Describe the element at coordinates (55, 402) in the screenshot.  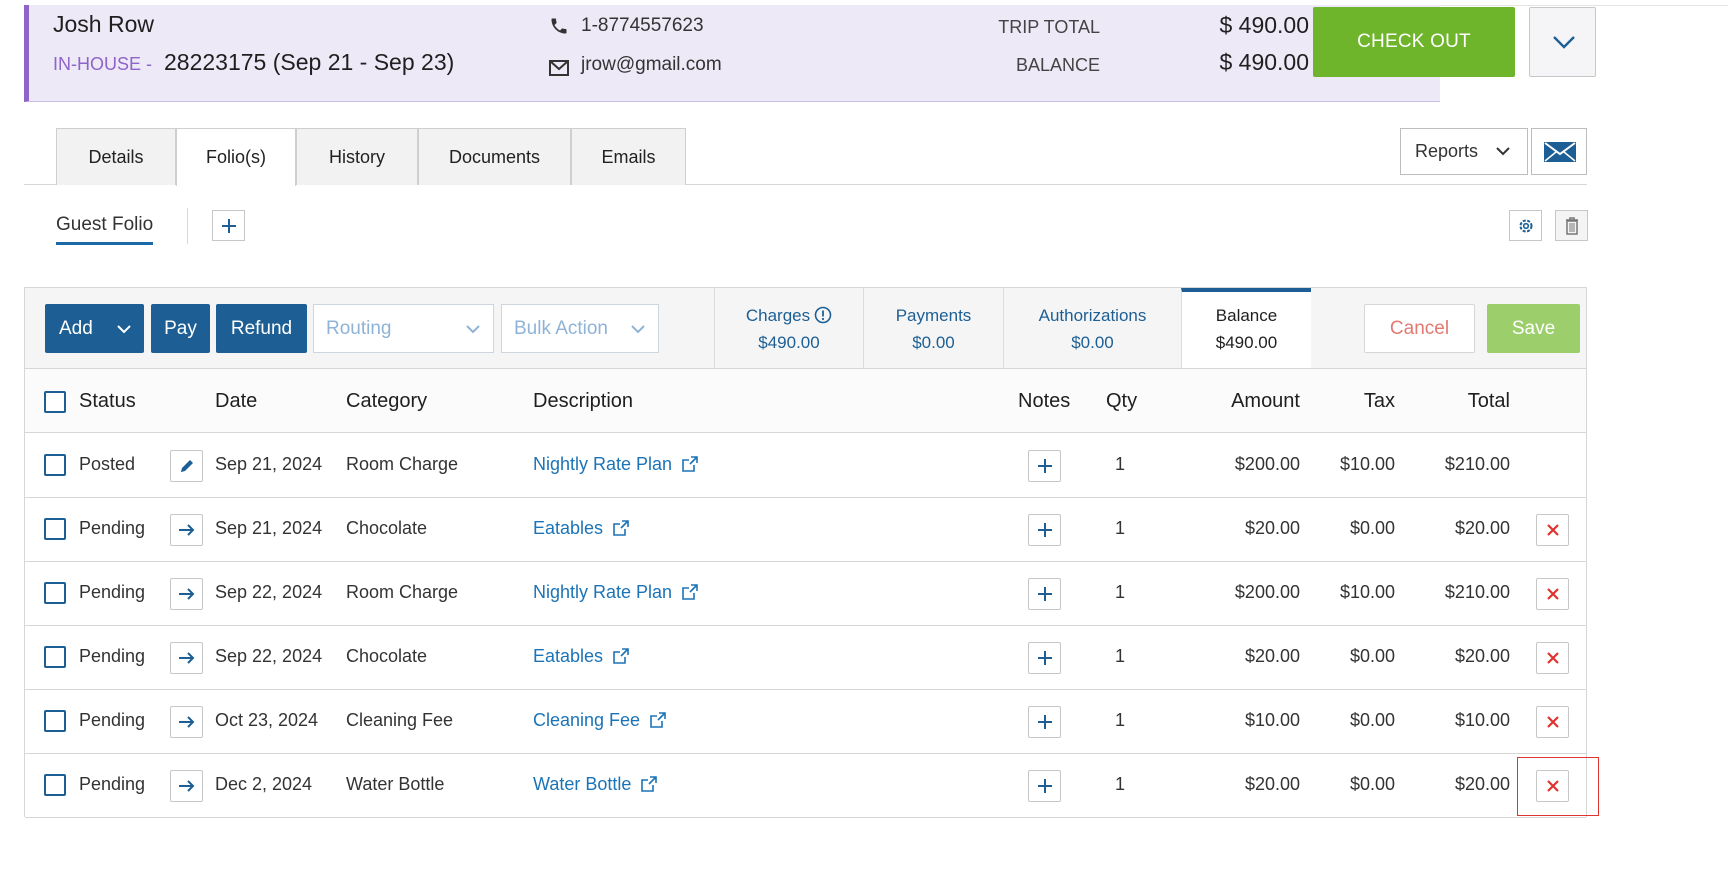
I see `select-all-checkbox` at that location.